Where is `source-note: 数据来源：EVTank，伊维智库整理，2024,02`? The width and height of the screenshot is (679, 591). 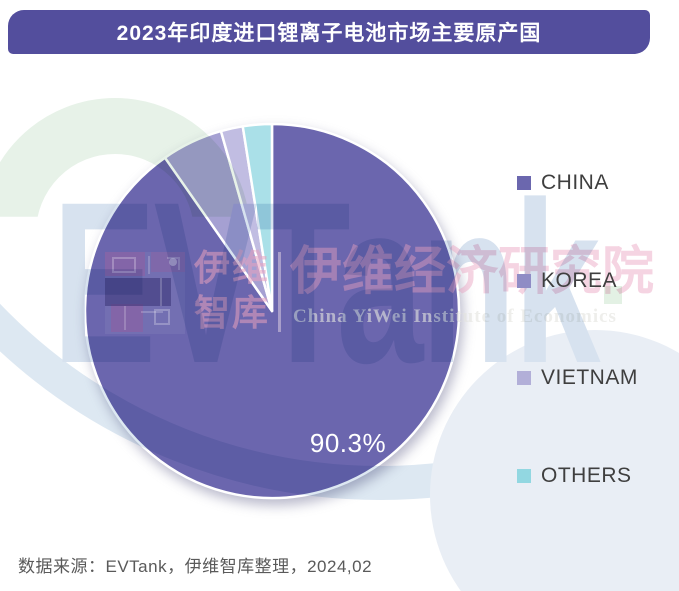
source-note: 数据来源：EVTank，伊维智库整理，2024,02 is located at coordinates (195, 566).